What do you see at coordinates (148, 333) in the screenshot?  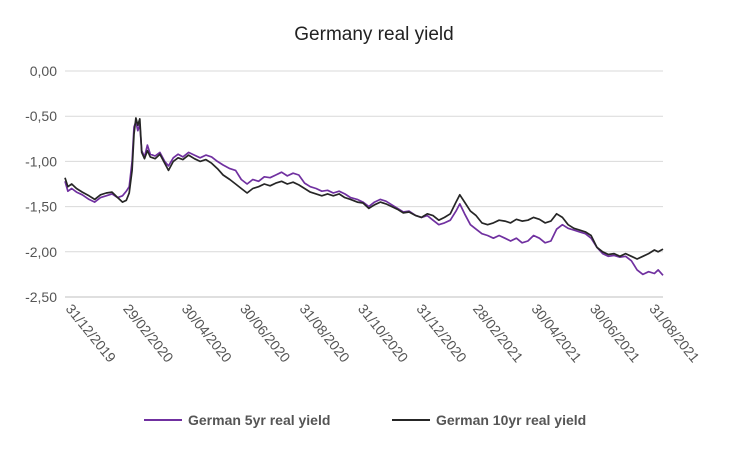 I see `x-tick-label: 29/02/2020` at bounding box center [148, 333].